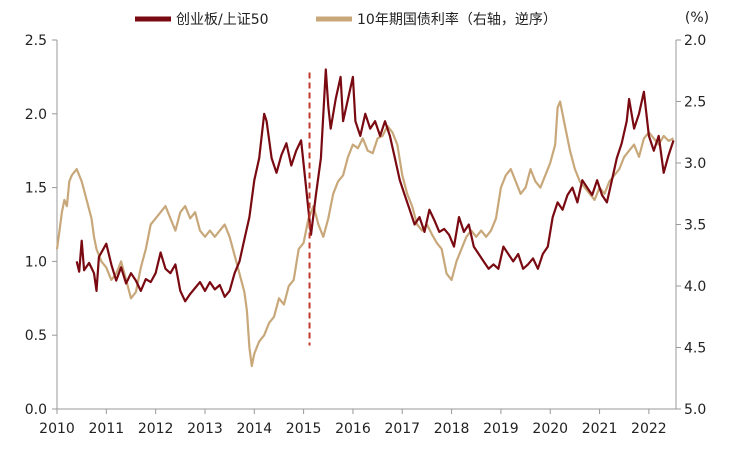 The height and width of the screenshot is (450, 735). What do you see at coordinates (695, 41) in the screenshot?
I see `right-tick-label: 2.0` at bounding box center [695, 41].